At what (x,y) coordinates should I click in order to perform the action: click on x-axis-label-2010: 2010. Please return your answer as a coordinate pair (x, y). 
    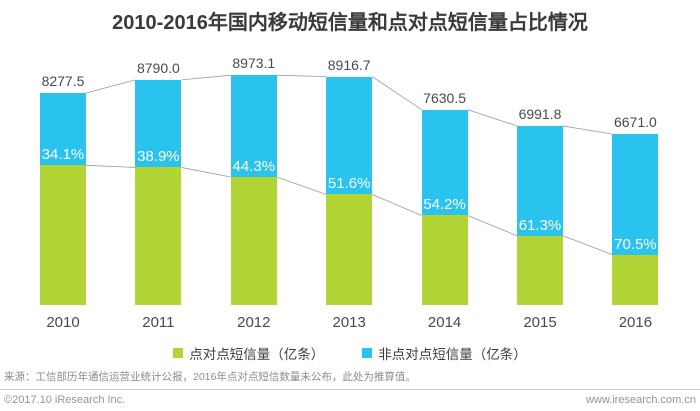
    Looking at the image, I should click on (63, 322).